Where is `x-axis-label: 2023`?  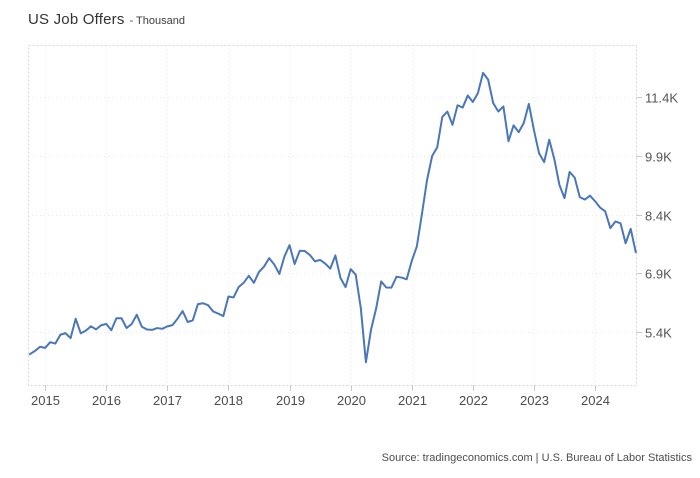 x-axis-label: 2023 is located at coordinates (534, 400).